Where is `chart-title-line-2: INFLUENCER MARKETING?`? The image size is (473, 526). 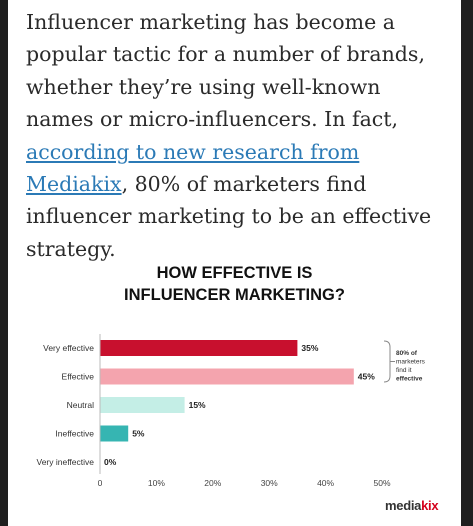 chart-title-line-2: INFLUENCER MARKETING? is located at coordinates (234, 295).